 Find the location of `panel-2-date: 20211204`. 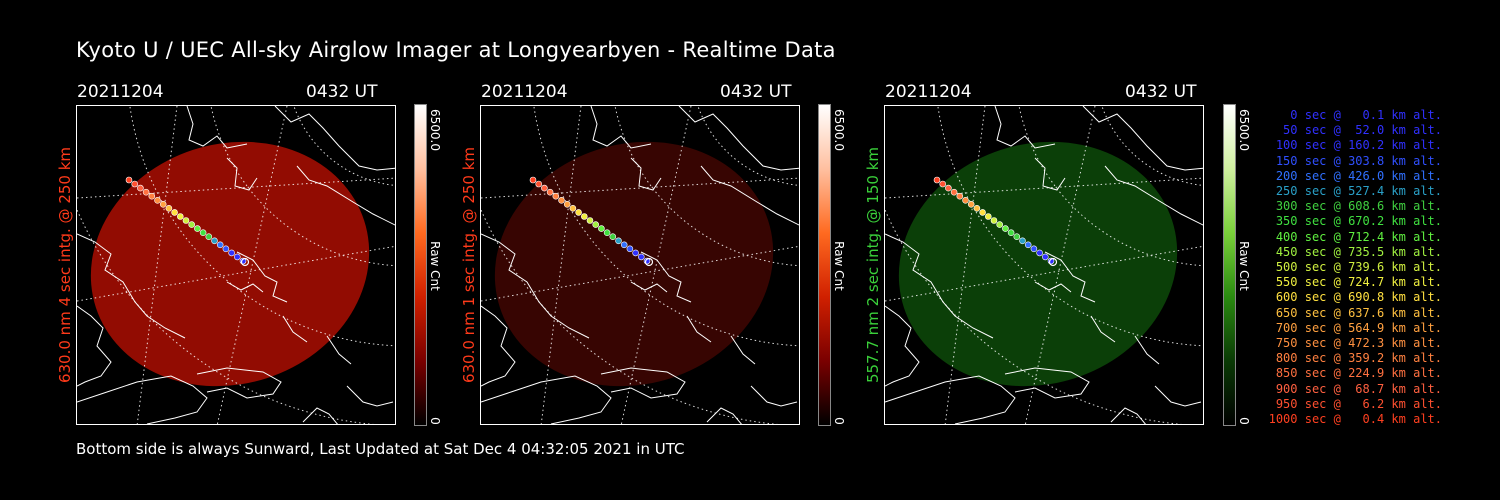

panel-2-date: 20211204 is located at coordinates (524, 92).